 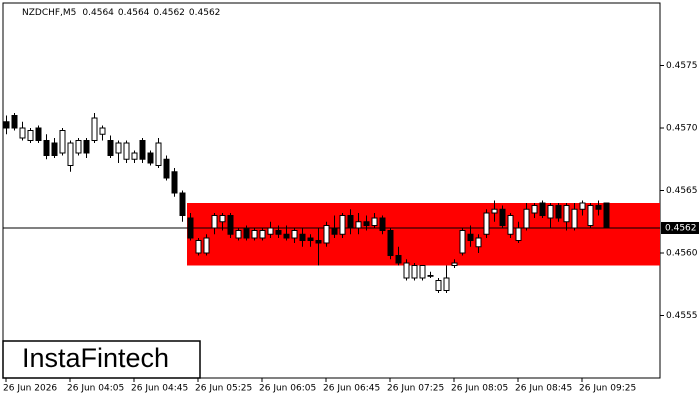 What do you see at coordinates (205, 13) in the screenshot?
I see `ohlc-value: 0.4562` at bounding box center [205, 13].